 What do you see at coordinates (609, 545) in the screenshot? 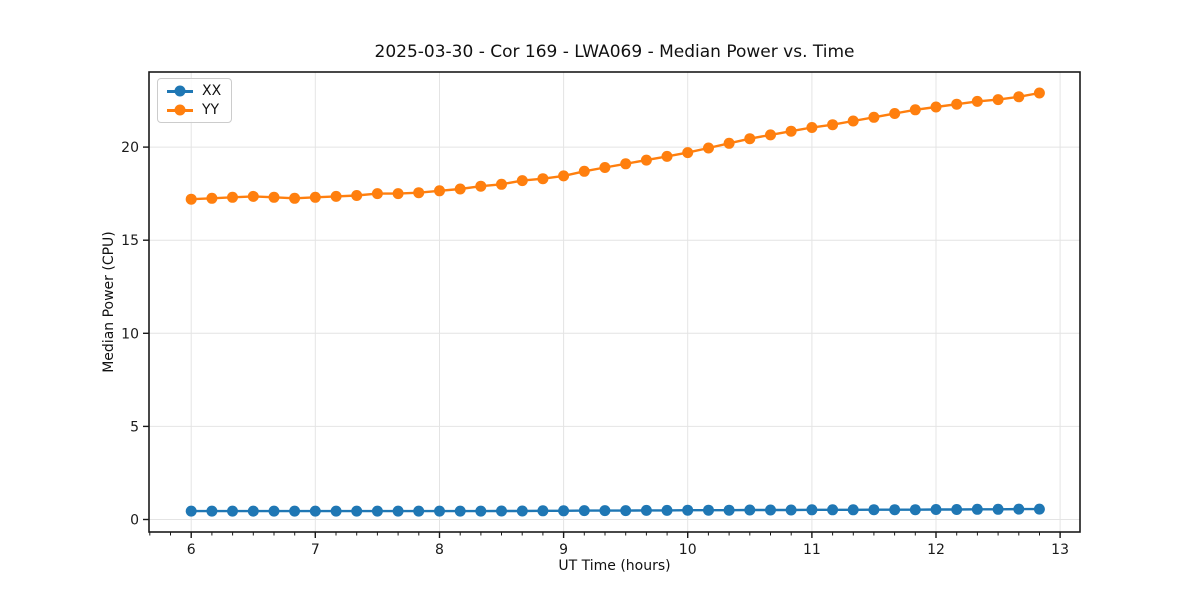
I see `x-axis: 6 7 8 9 10 11 12 13` at bounding box center [609, 545].